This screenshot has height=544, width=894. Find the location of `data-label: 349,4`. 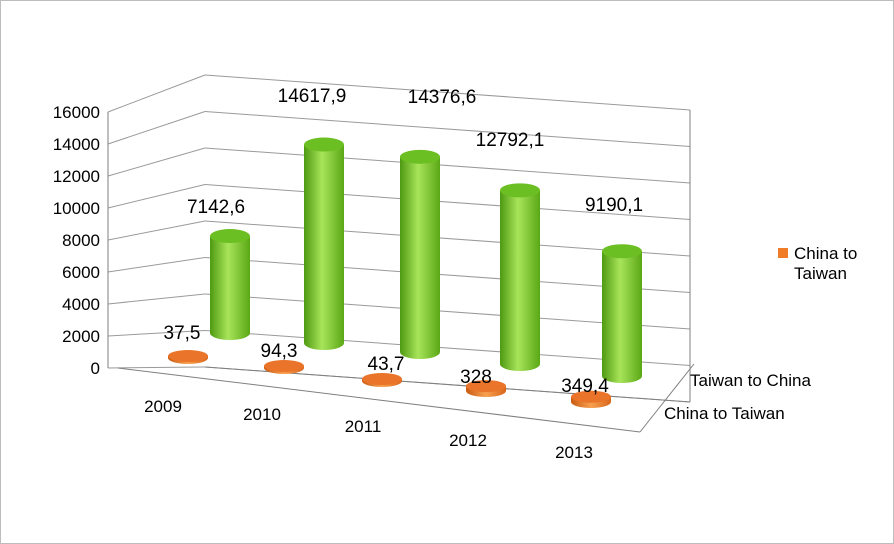

data-label: 349,4 is located at coordinates (585, 386).